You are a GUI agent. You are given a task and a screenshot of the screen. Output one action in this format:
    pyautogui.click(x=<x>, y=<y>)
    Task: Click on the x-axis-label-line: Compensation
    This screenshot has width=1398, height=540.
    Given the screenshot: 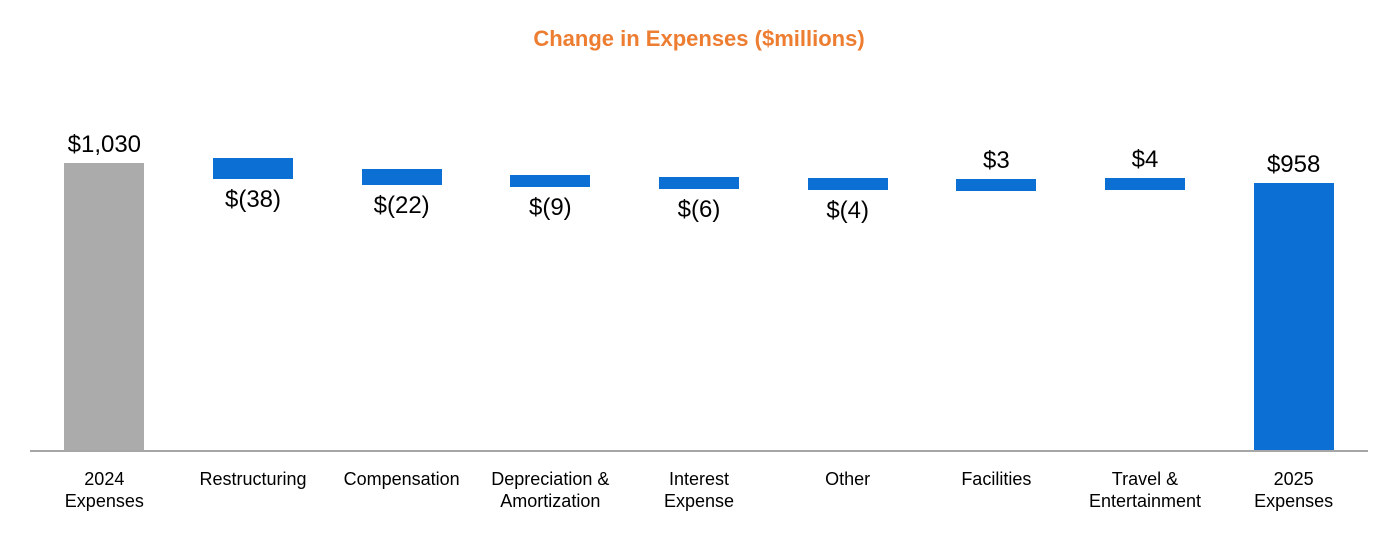 What is the action you would take?
    pyautogui.click(x=401, y=479)
    